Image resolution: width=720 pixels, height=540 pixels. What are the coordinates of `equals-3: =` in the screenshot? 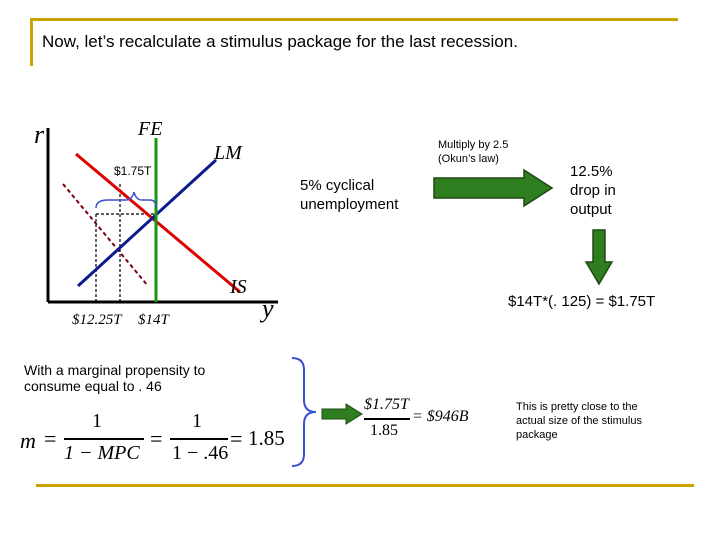 It's located at (236, 438).